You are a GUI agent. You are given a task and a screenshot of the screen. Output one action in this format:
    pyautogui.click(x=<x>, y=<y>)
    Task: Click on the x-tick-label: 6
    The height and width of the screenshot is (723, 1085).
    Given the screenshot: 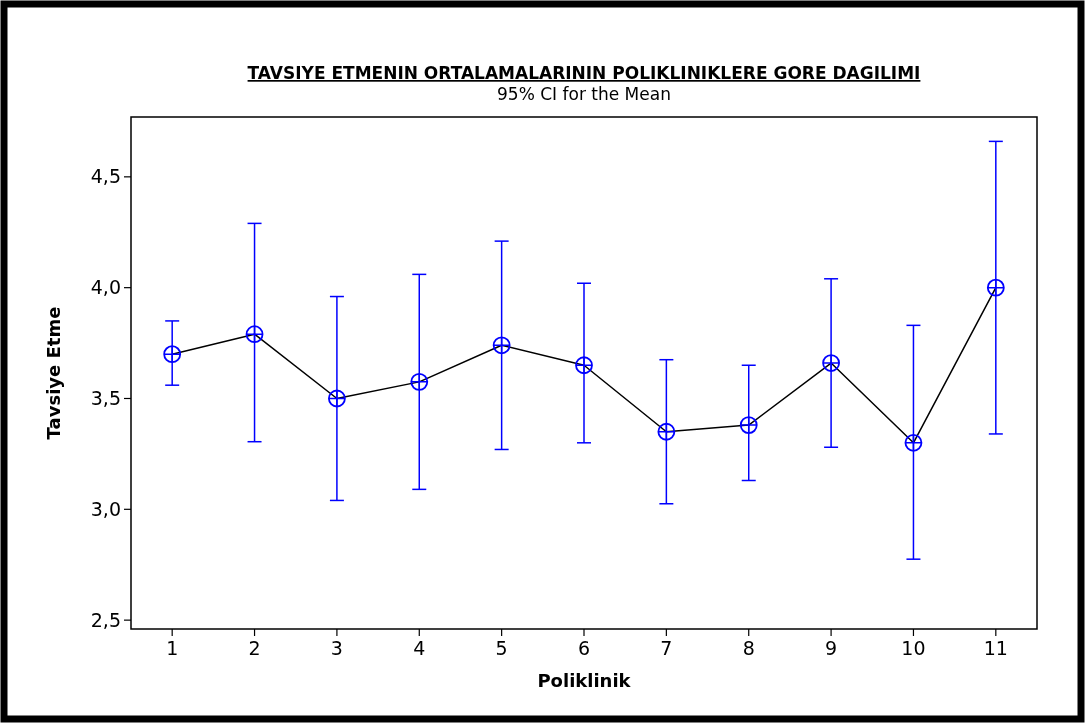 What is the action you would take?
    pyautogui.click(x=584, y=648)
    